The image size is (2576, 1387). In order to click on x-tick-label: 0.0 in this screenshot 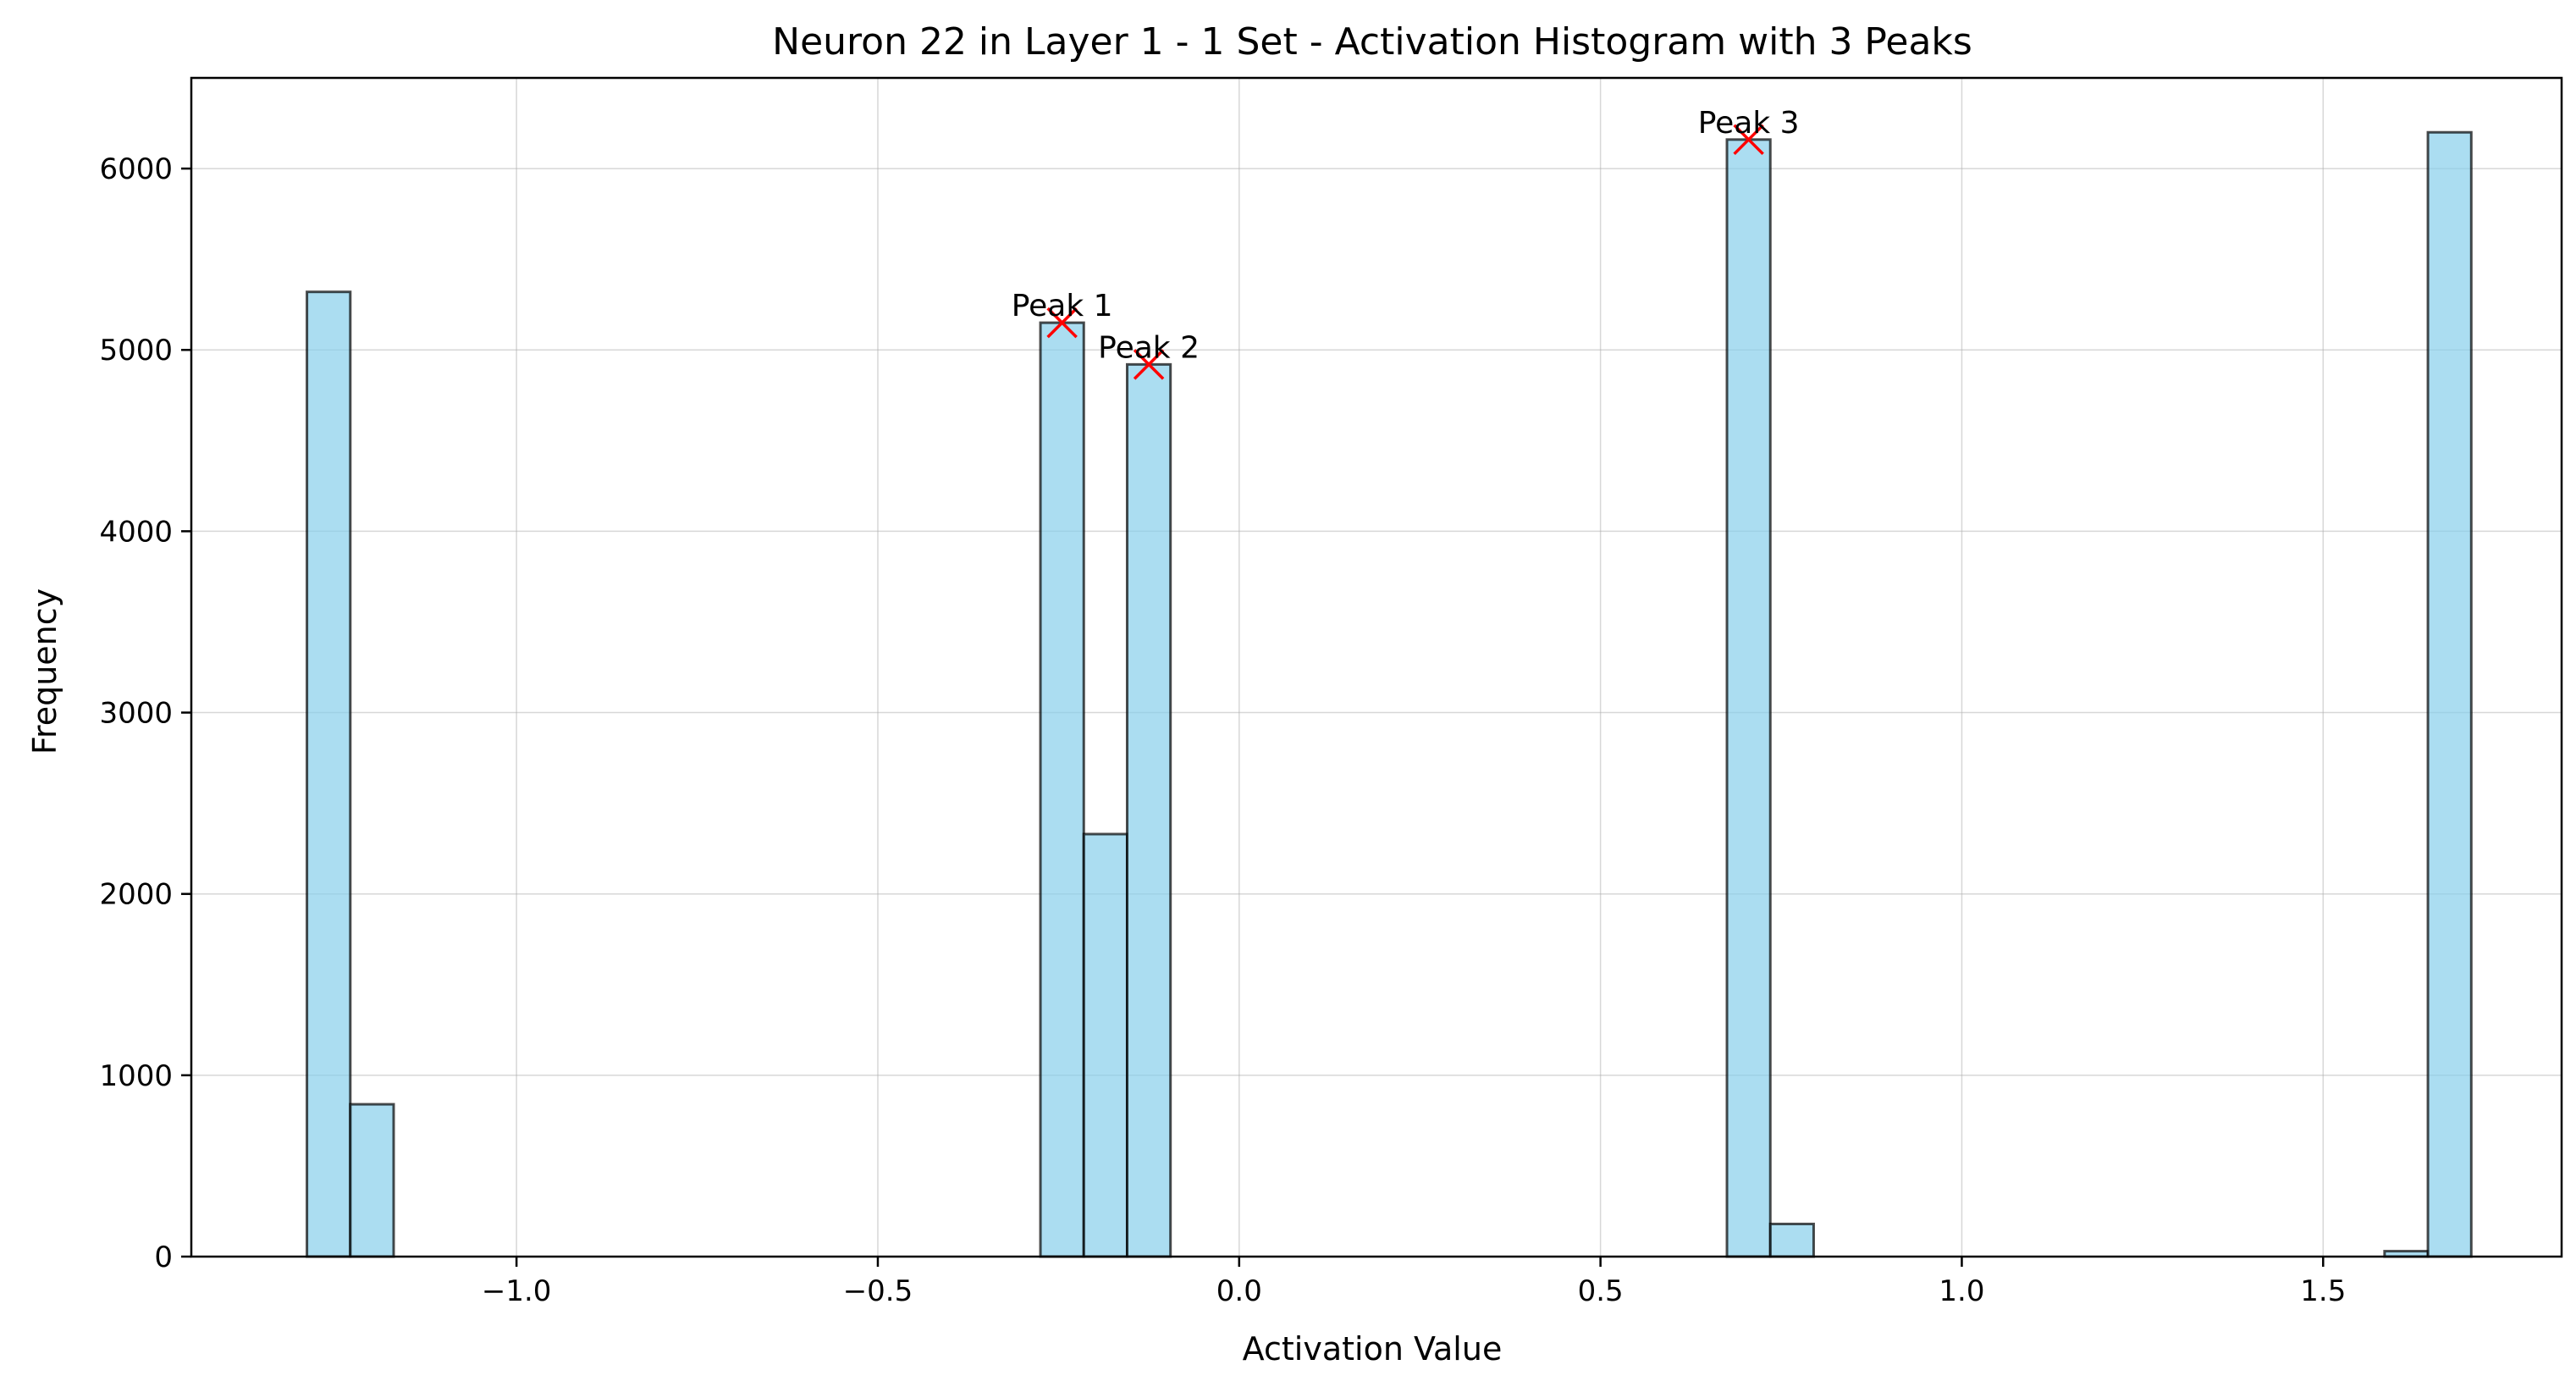, I will do `click(1239, 1291)`.